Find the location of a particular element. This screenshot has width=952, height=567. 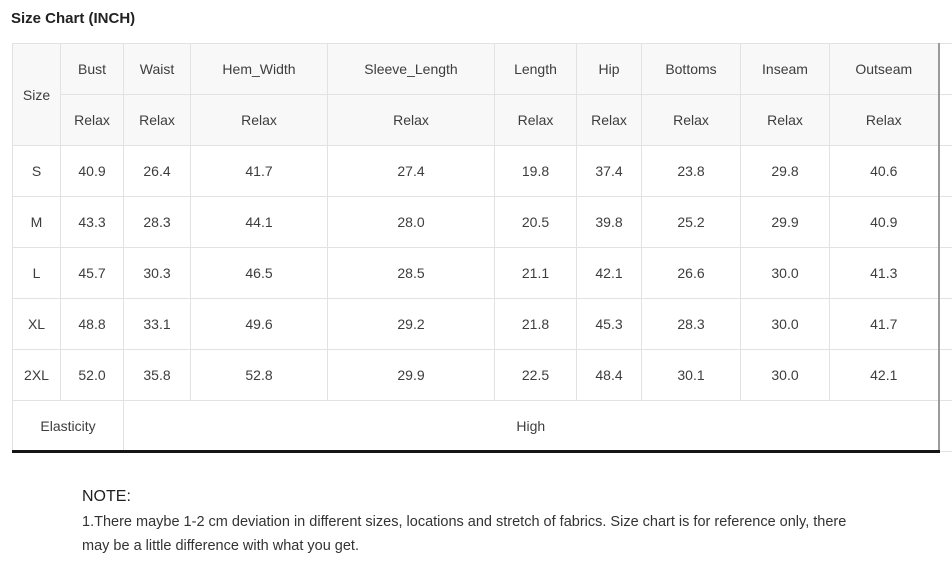

measure-cell: 37.4 is located at coordinates (609, 171).